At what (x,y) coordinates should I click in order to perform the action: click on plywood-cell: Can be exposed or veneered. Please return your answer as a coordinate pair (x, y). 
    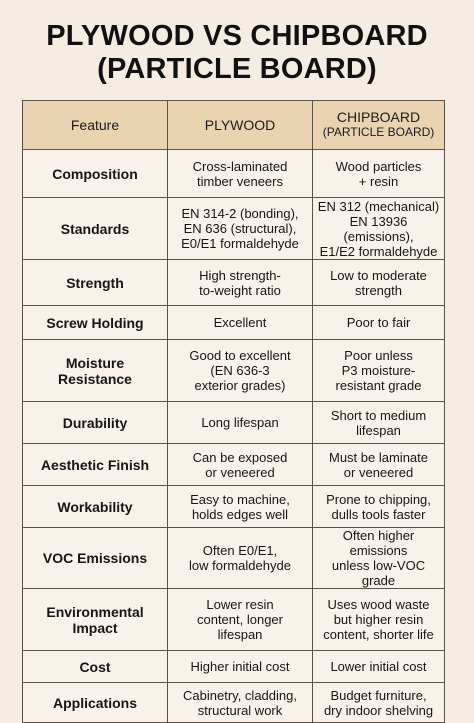
    Looking at the image, I should click on (240, 464).